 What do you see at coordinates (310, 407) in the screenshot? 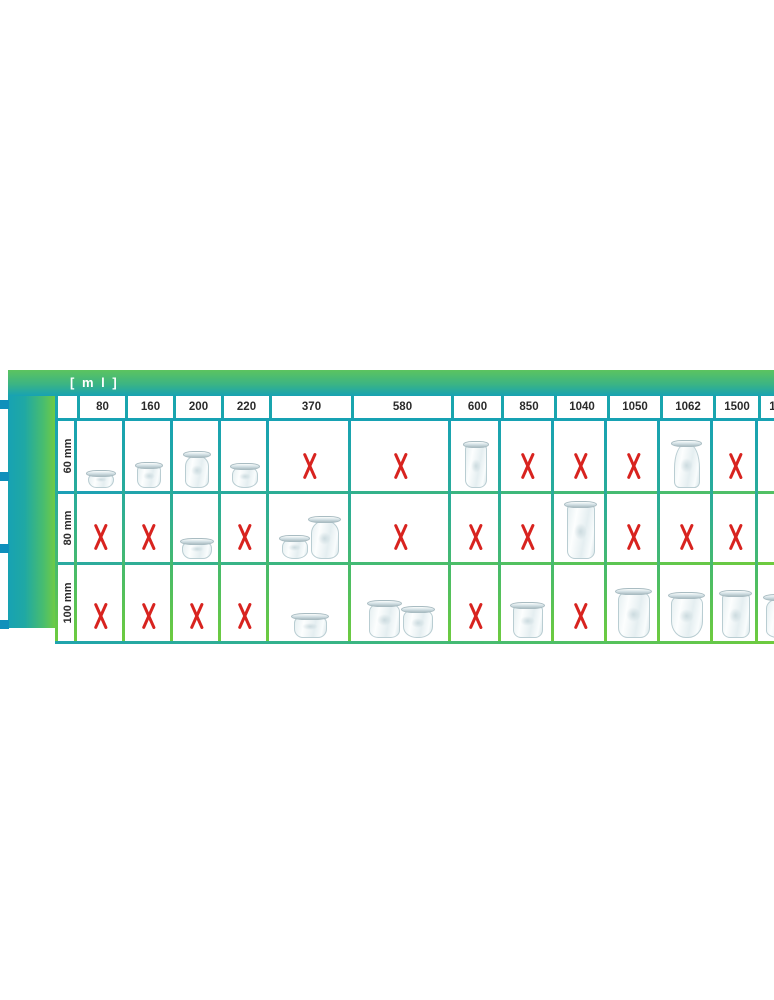
I see `volume-header-370: 370` at bounding box center [310, 407].